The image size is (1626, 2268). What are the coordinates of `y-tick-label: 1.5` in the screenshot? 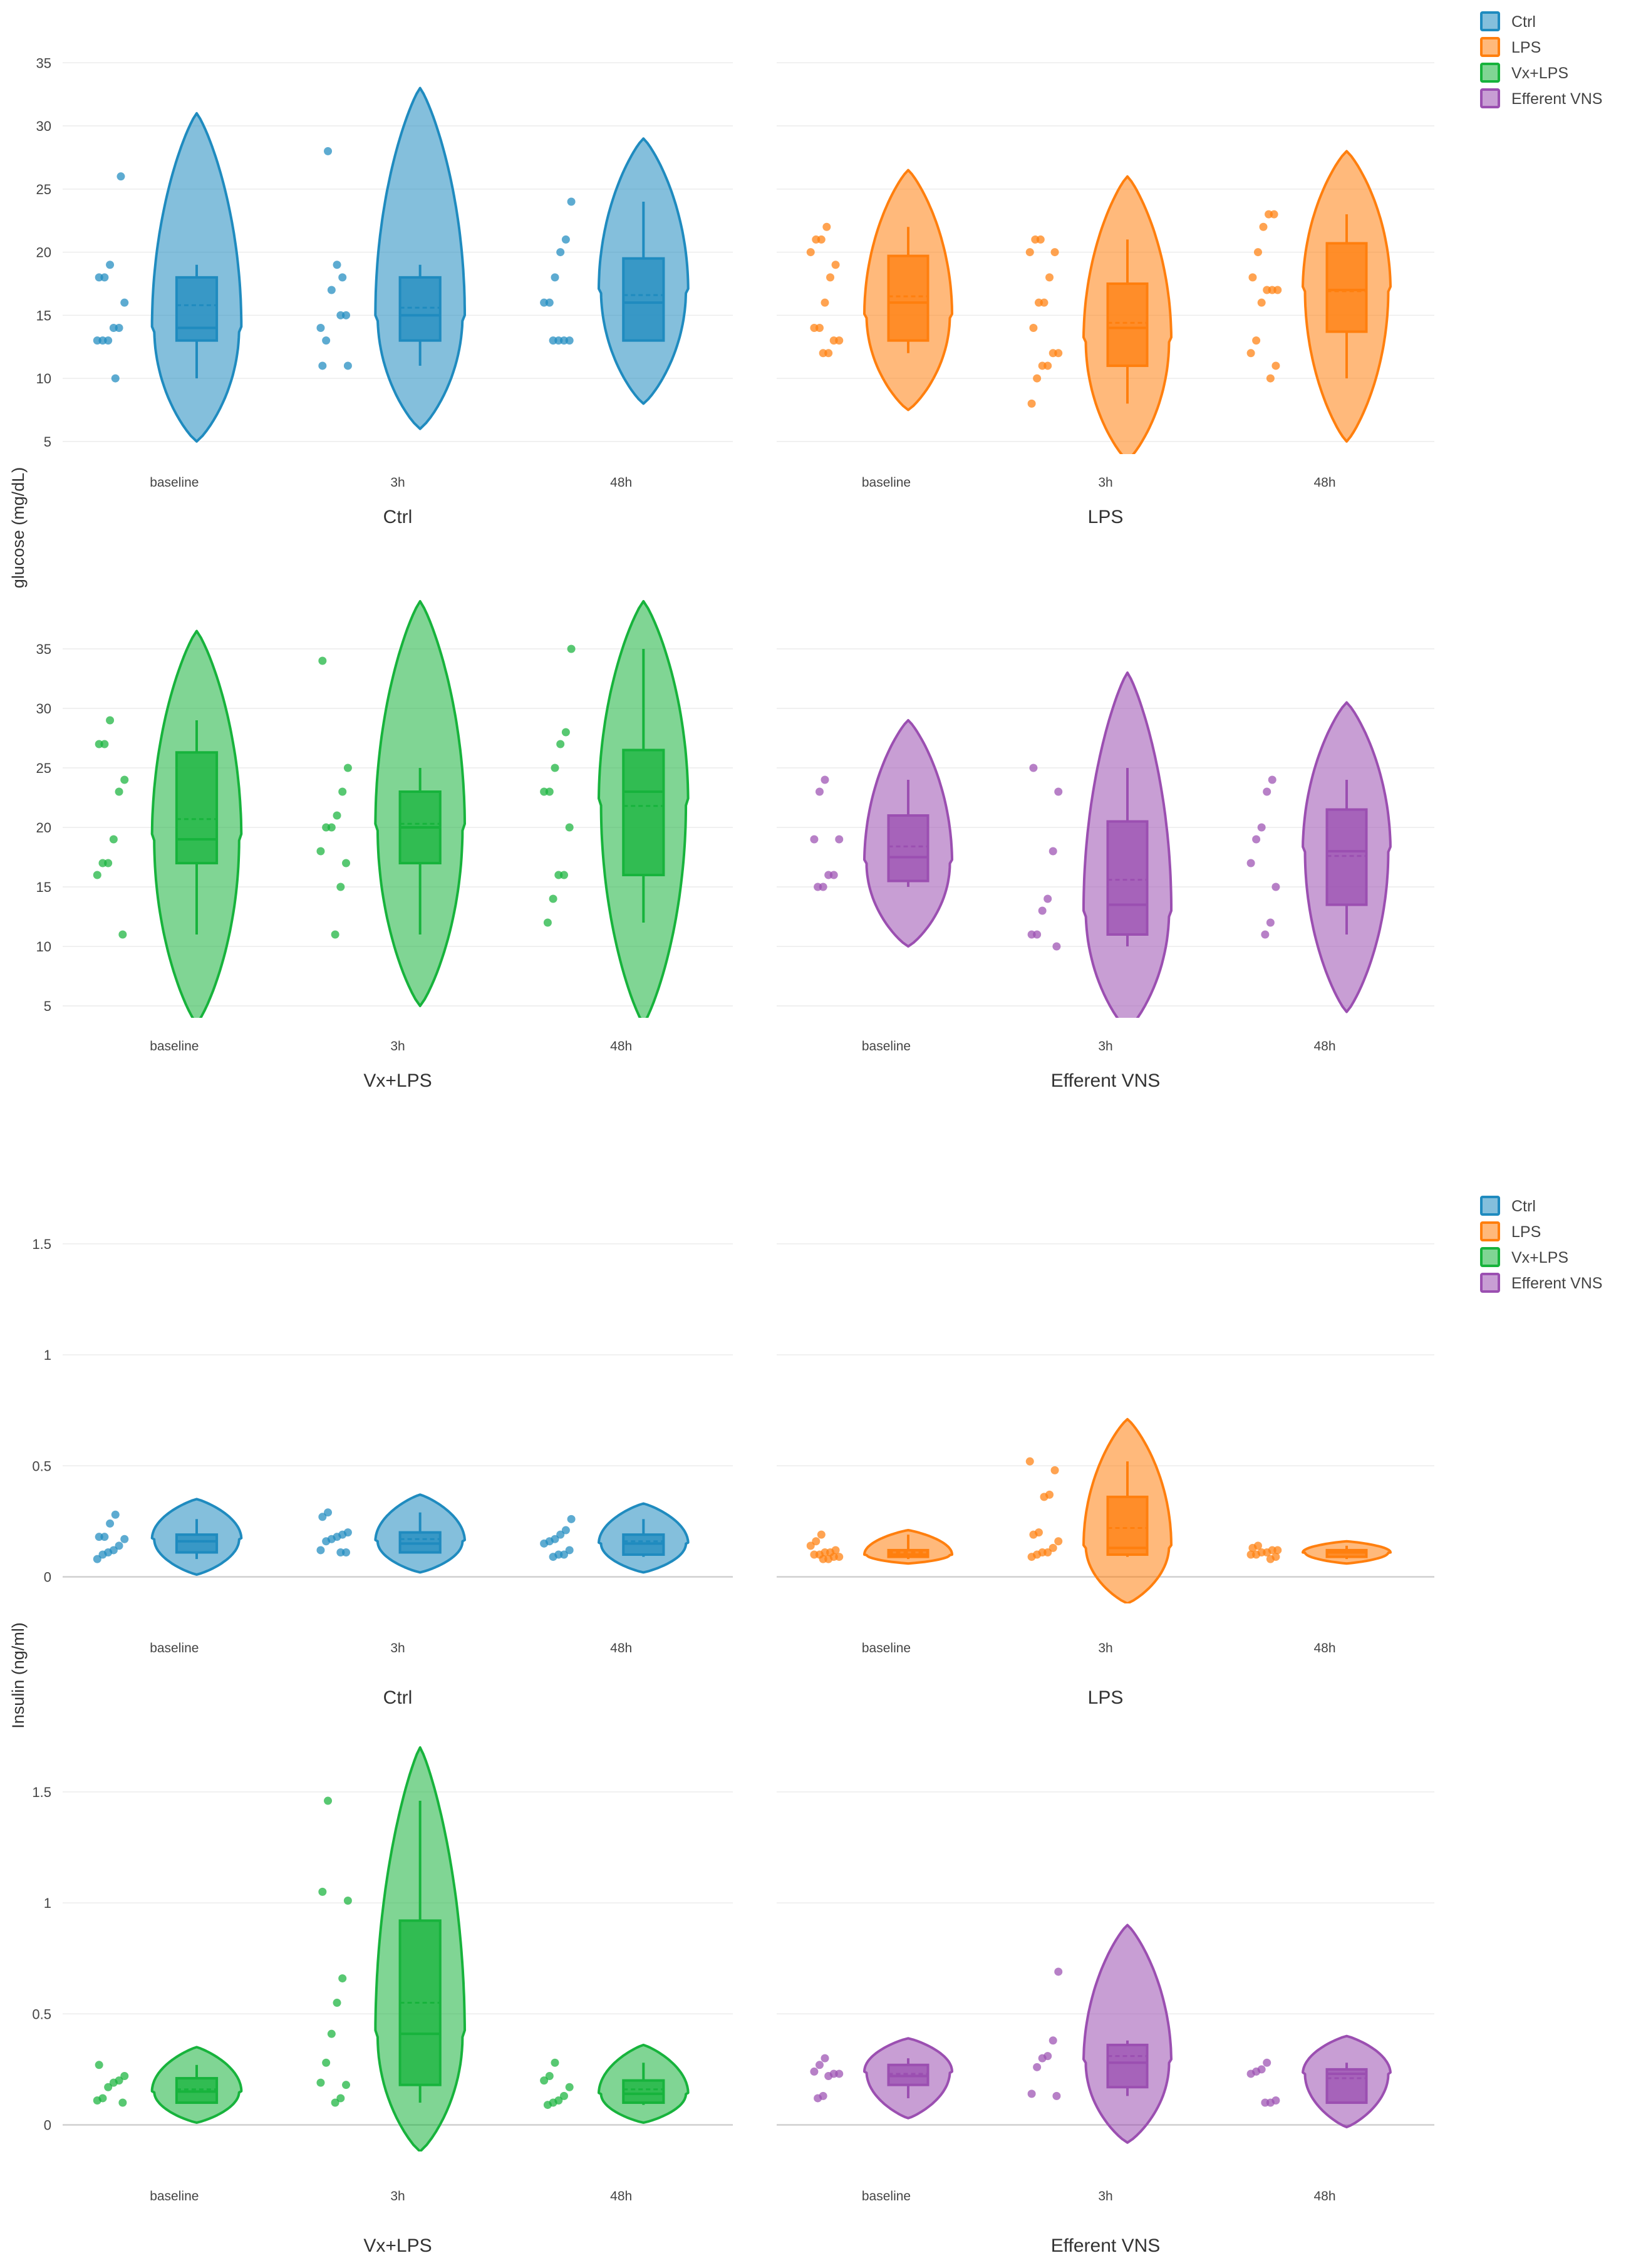 It's located at (41, 1792).